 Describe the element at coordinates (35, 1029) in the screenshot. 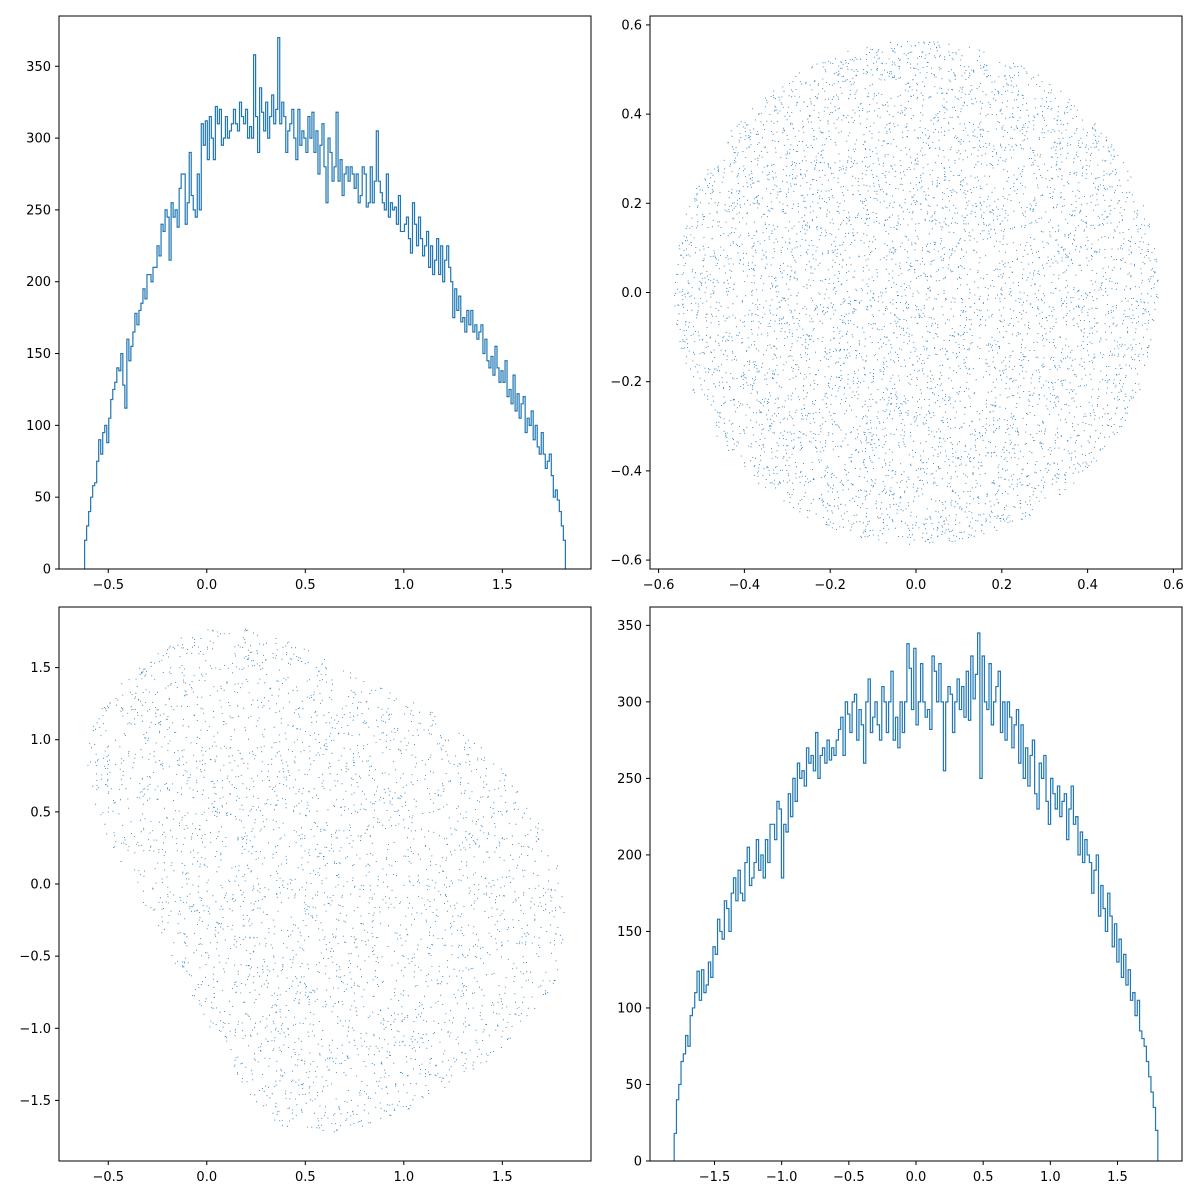

I see `y-tick-label: −1.0` at that location.